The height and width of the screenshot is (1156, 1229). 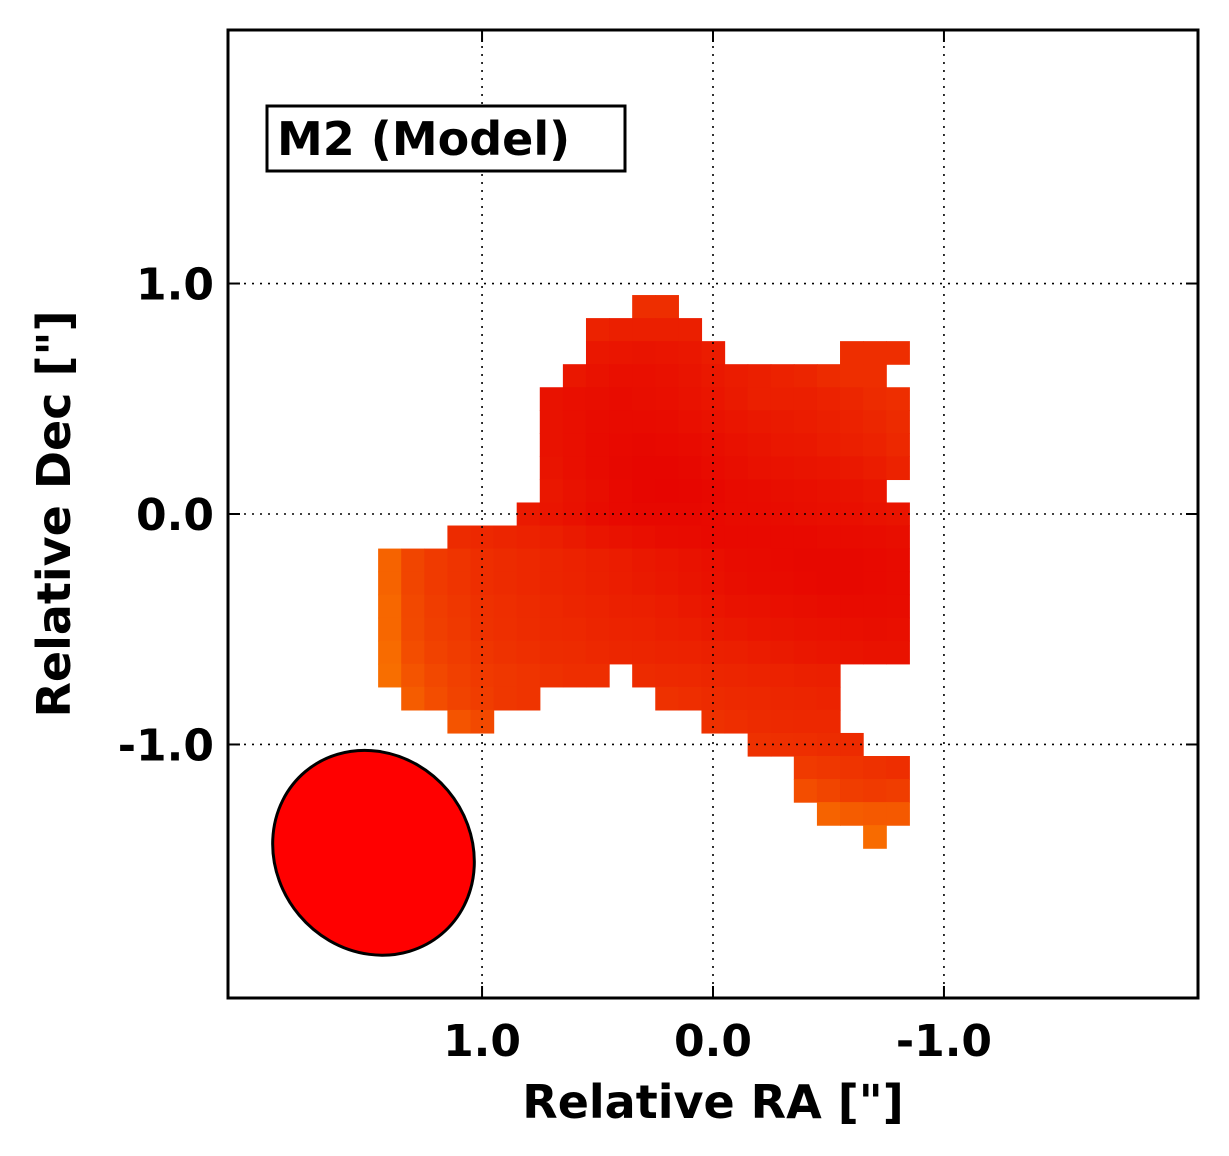 I want to click on beam-ellipse, so click(x=373, y=852).